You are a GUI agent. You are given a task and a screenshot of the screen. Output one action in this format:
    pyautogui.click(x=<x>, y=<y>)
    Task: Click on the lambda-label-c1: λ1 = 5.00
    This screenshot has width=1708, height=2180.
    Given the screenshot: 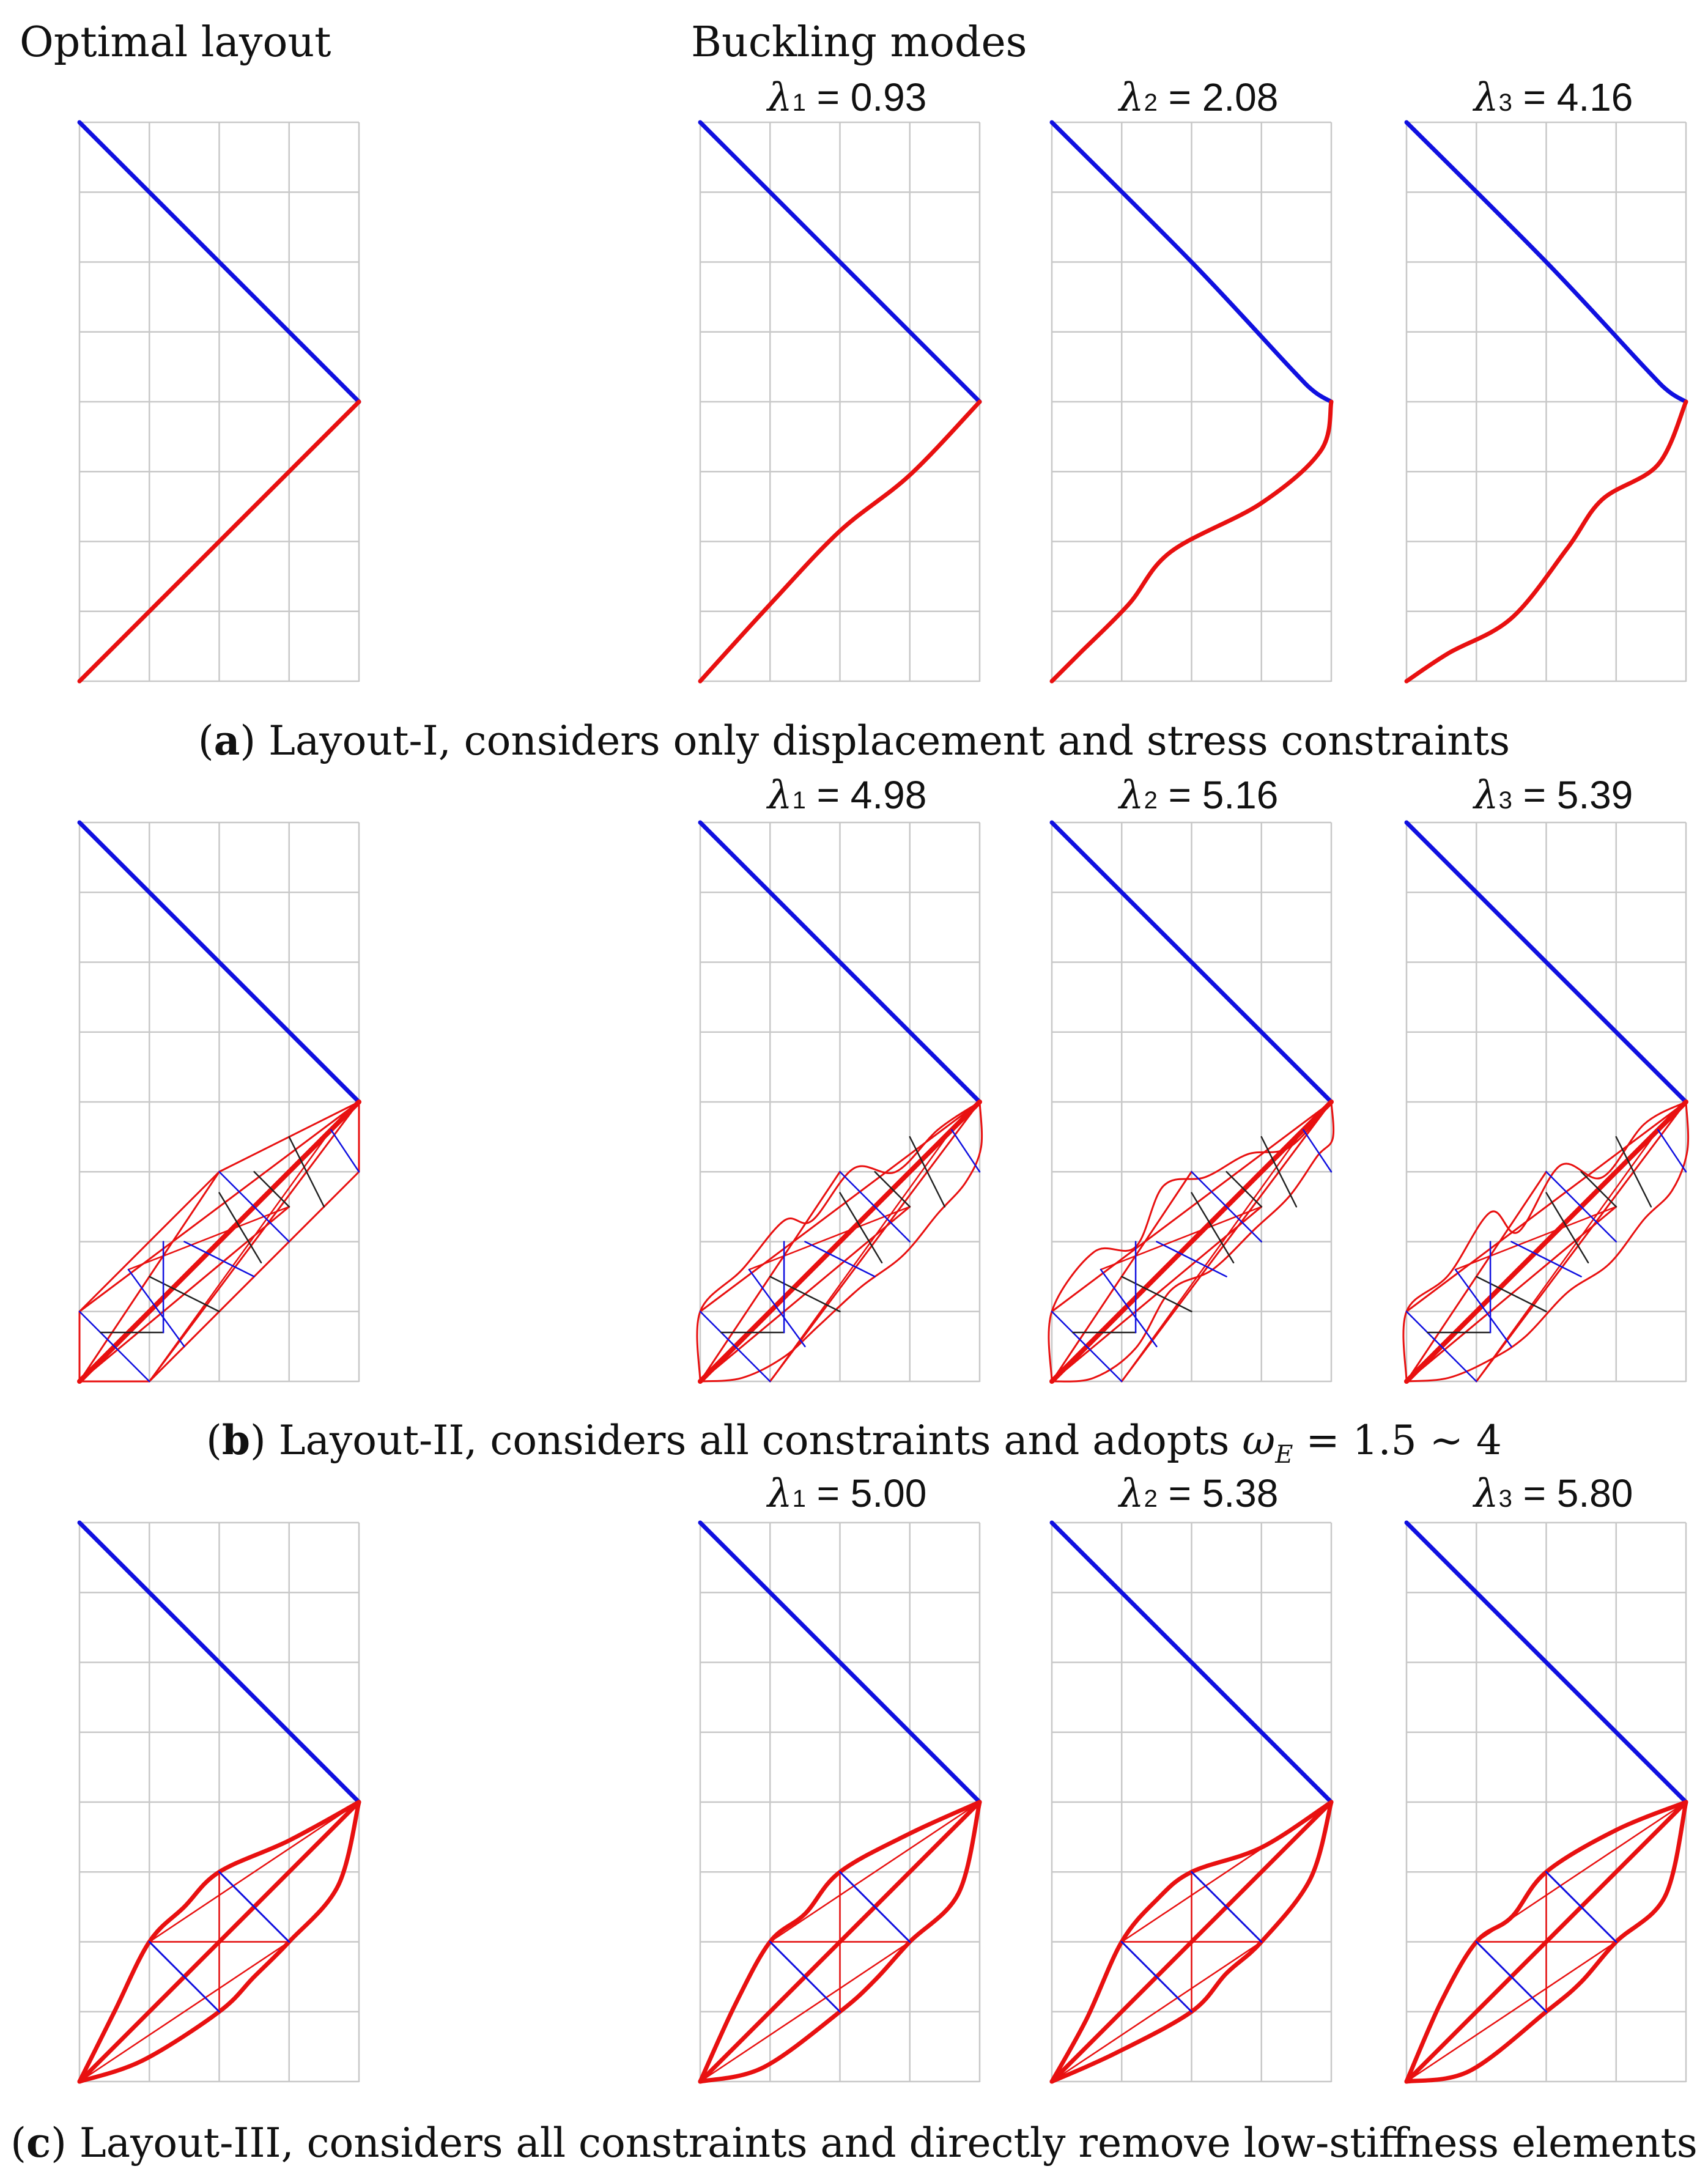 What is the action you would take?
    pyautogui.click(x=847, y=1494)
    